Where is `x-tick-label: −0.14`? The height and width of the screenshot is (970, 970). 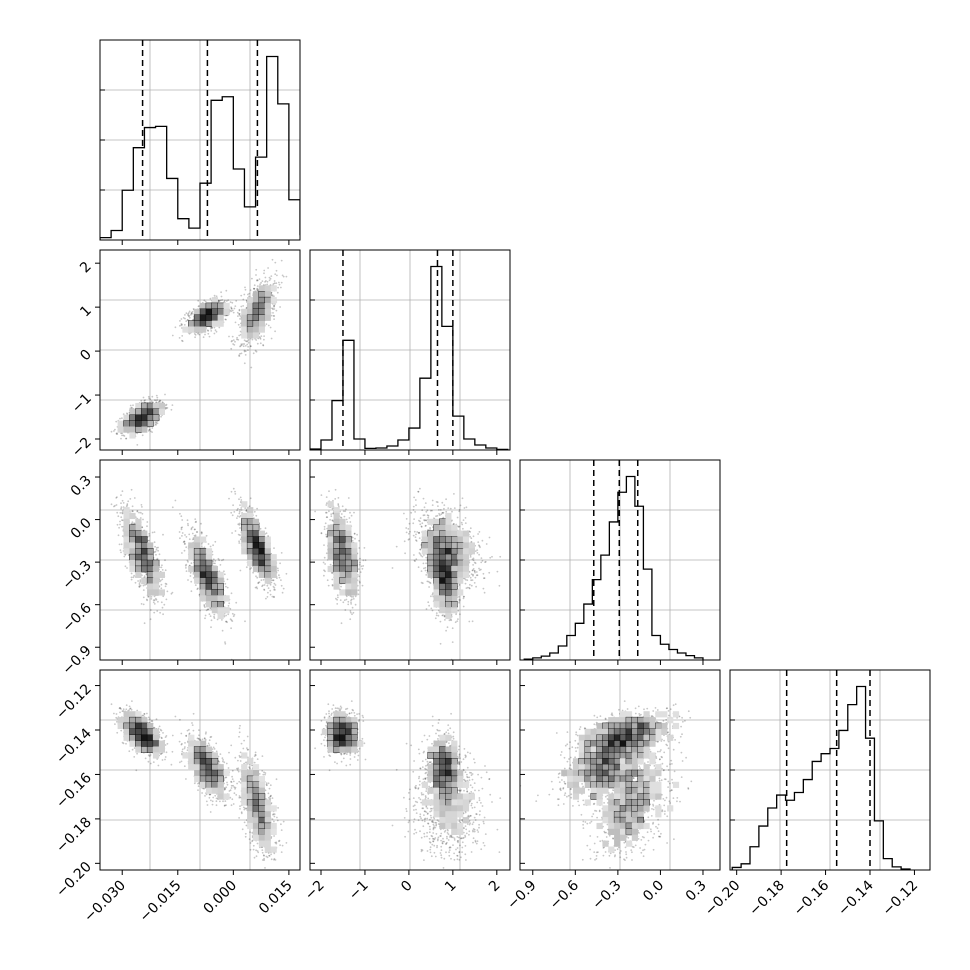
x-tick-label: −0.14 is located at coordinates (856, 898).